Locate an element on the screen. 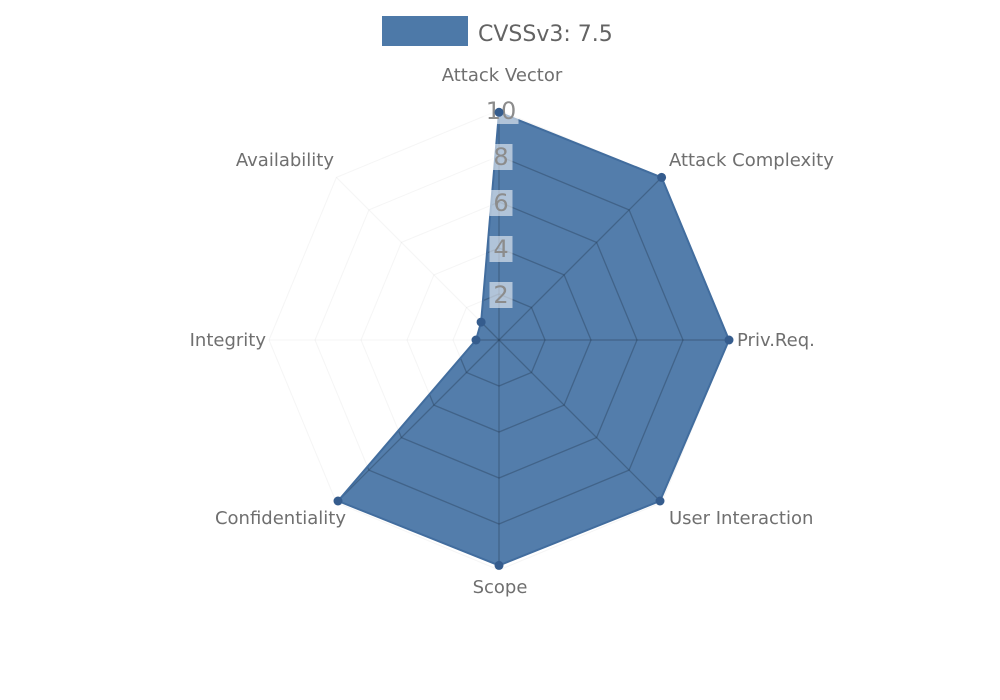  legend: CVSSv3: 7.5 is located at coordinates (497, 31).